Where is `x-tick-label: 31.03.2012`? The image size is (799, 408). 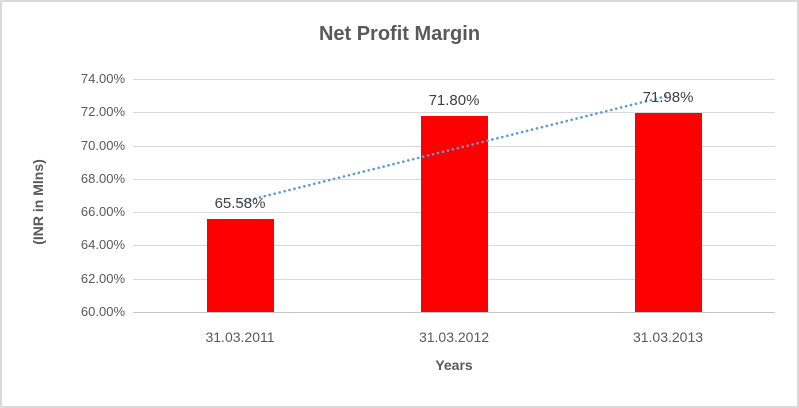
x-tick-label: 31.03.2012 is located at coordinates (454, 337).